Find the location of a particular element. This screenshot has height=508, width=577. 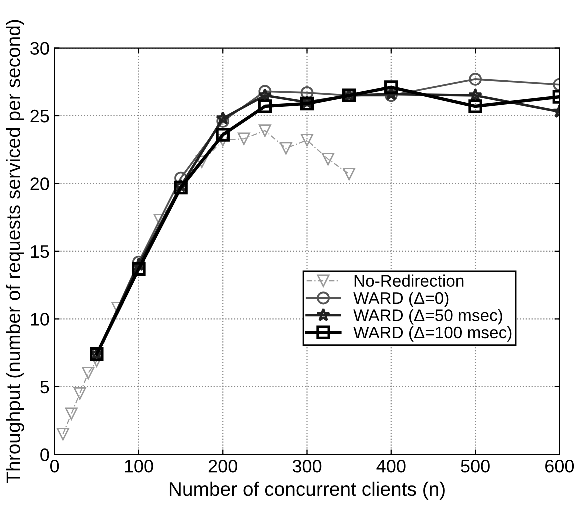

y-tick-label: 25 is located at coordinates (40, 116).